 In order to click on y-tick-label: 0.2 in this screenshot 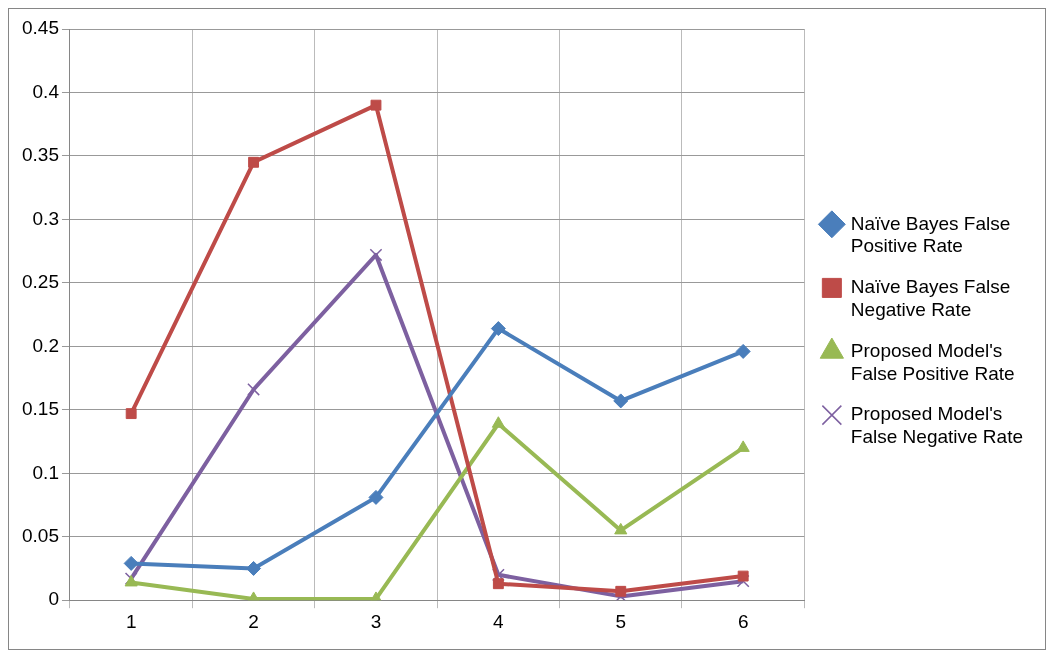, I will do `click(45, 345)`.